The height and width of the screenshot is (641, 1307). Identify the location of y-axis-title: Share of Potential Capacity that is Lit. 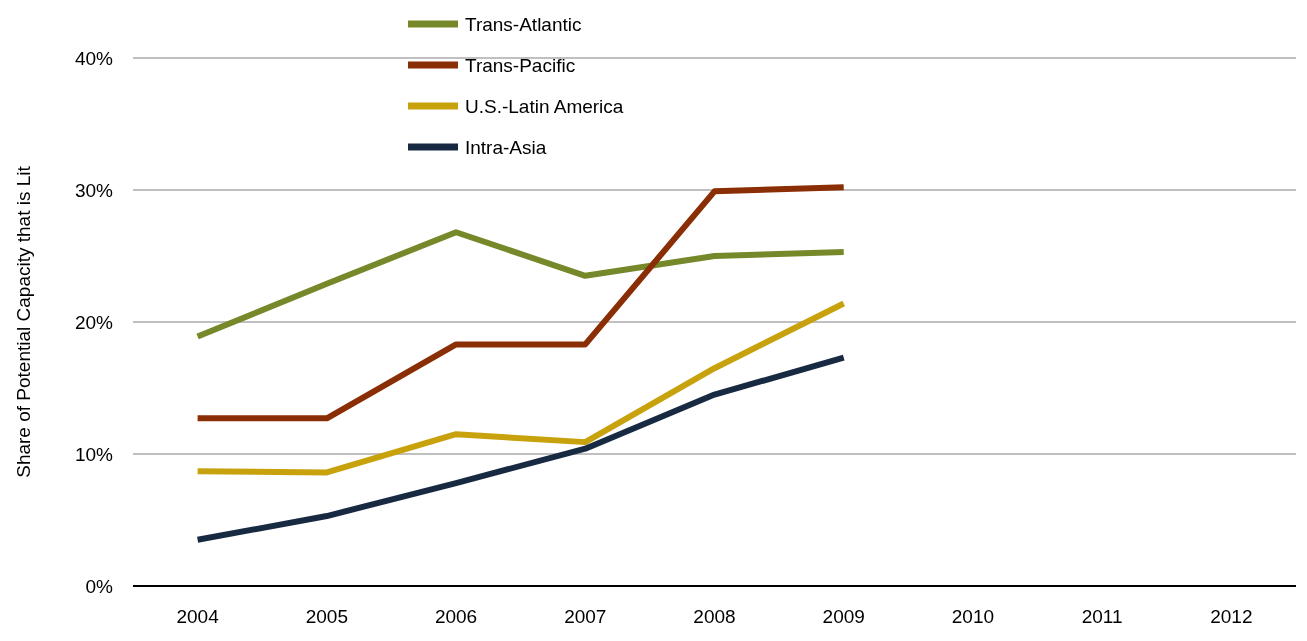
(23, 321).